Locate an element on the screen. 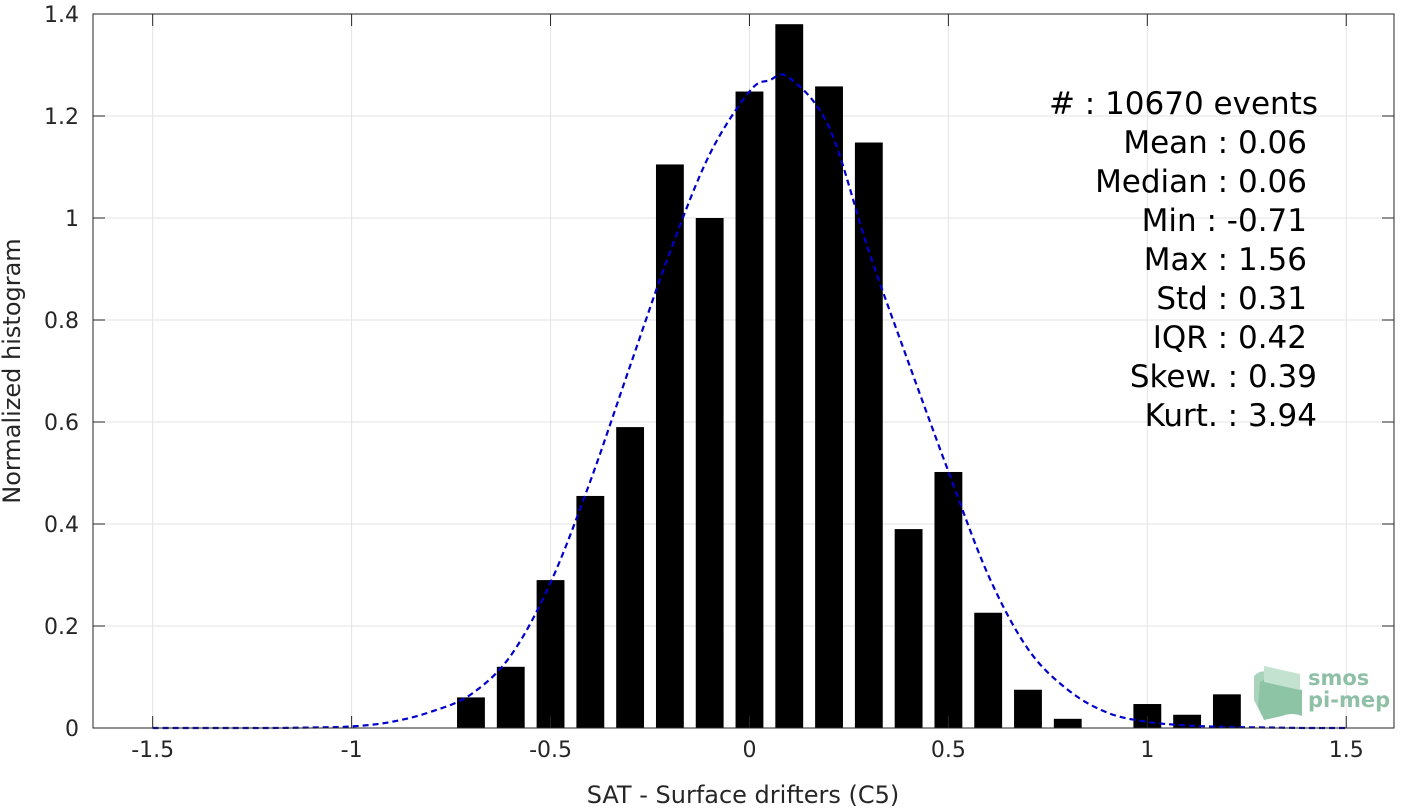 The height and width of the screenshot is (809, 1408). y-tick-label: 0 is located at coordinates (72, 729).